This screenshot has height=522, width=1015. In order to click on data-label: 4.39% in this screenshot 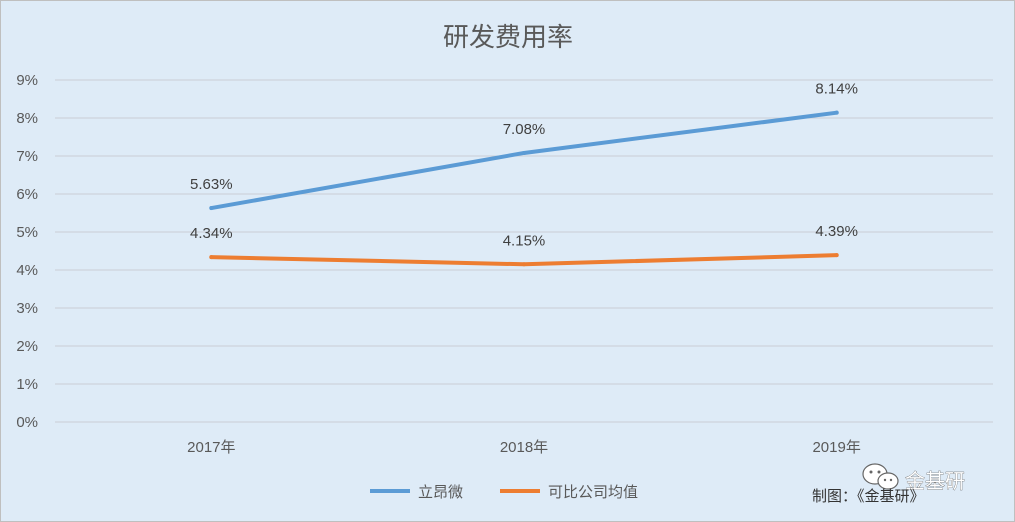, I will do `click(836, 231)`.